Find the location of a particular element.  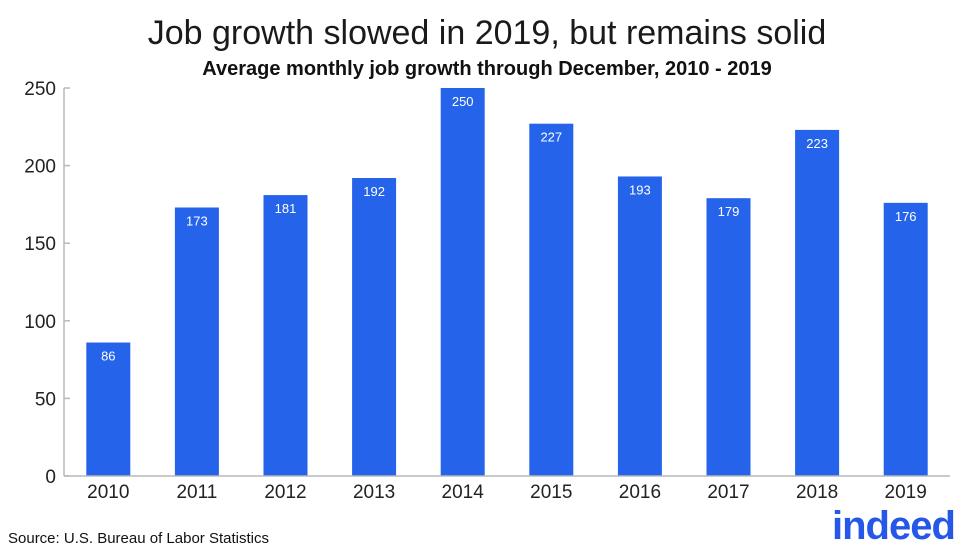

x-tick-label-2010: 2010 is located at coordinates (108, 492).